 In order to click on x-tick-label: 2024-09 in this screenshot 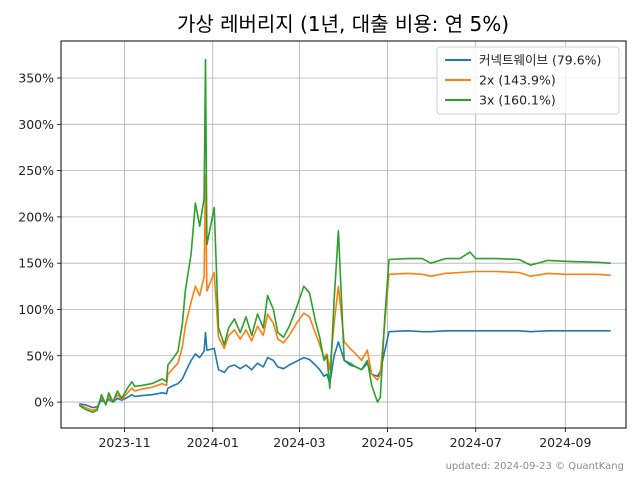, I will do `click(565, 442)`.